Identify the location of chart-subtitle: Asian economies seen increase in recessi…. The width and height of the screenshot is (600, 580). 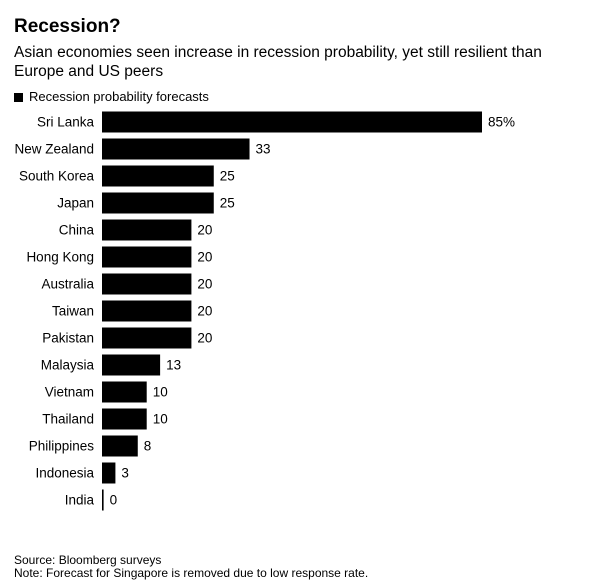
(278, 62).